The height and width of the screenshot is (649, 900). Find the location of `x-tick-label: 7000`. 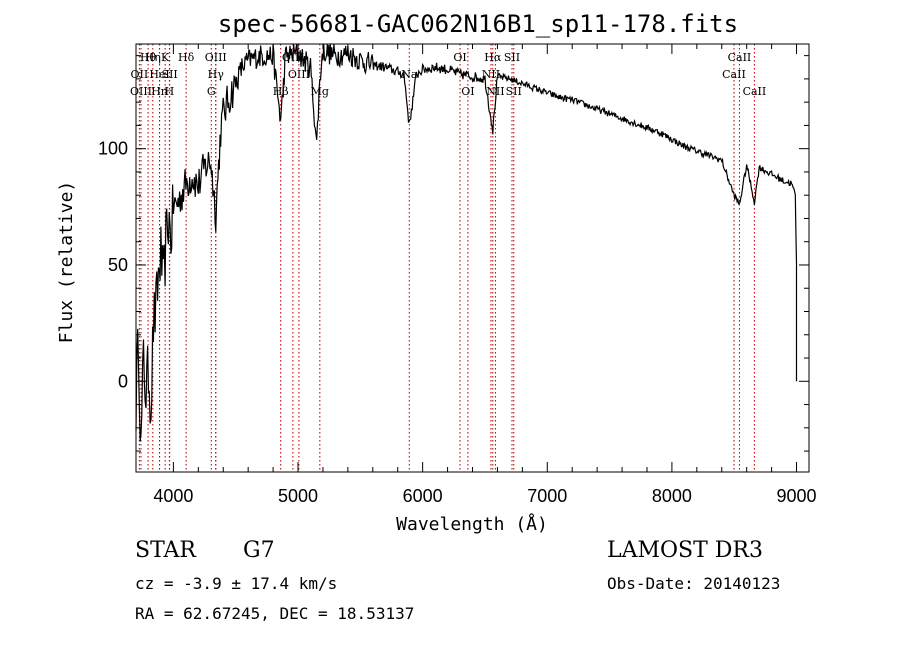

x-tick-label: 7000 is located at coordinates (547, 496).